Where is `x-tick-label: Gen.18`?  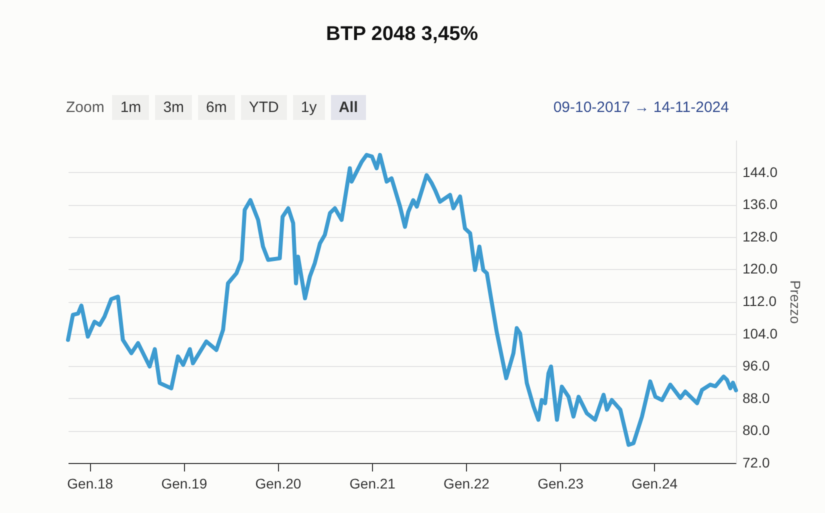
x-tick-label: Gen.18 is located at coordinates (90, 484).